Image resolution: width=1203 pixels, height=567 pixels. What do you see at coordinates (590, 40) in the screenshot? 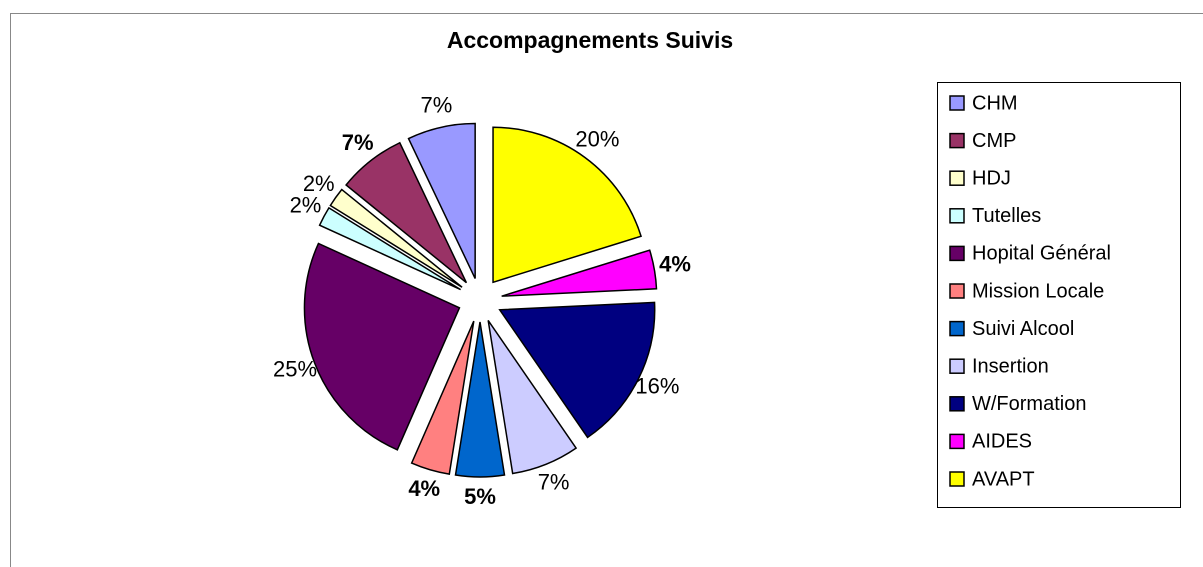
I see `chart-title: Accompagnements Suivis` at bounding box center [590, 40].